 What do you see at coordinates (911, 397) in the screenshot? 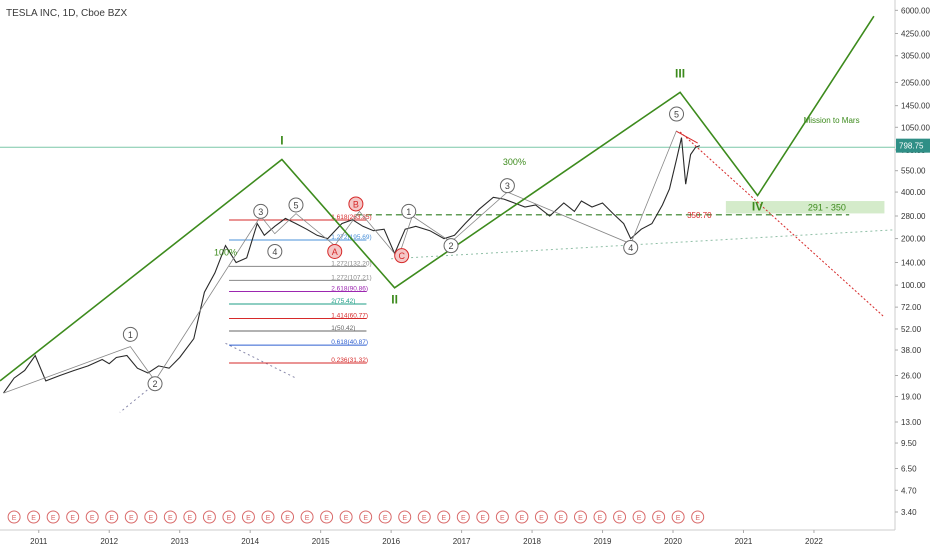
I see `y-tick-label: 19.00` at bounding box center [911, 397].